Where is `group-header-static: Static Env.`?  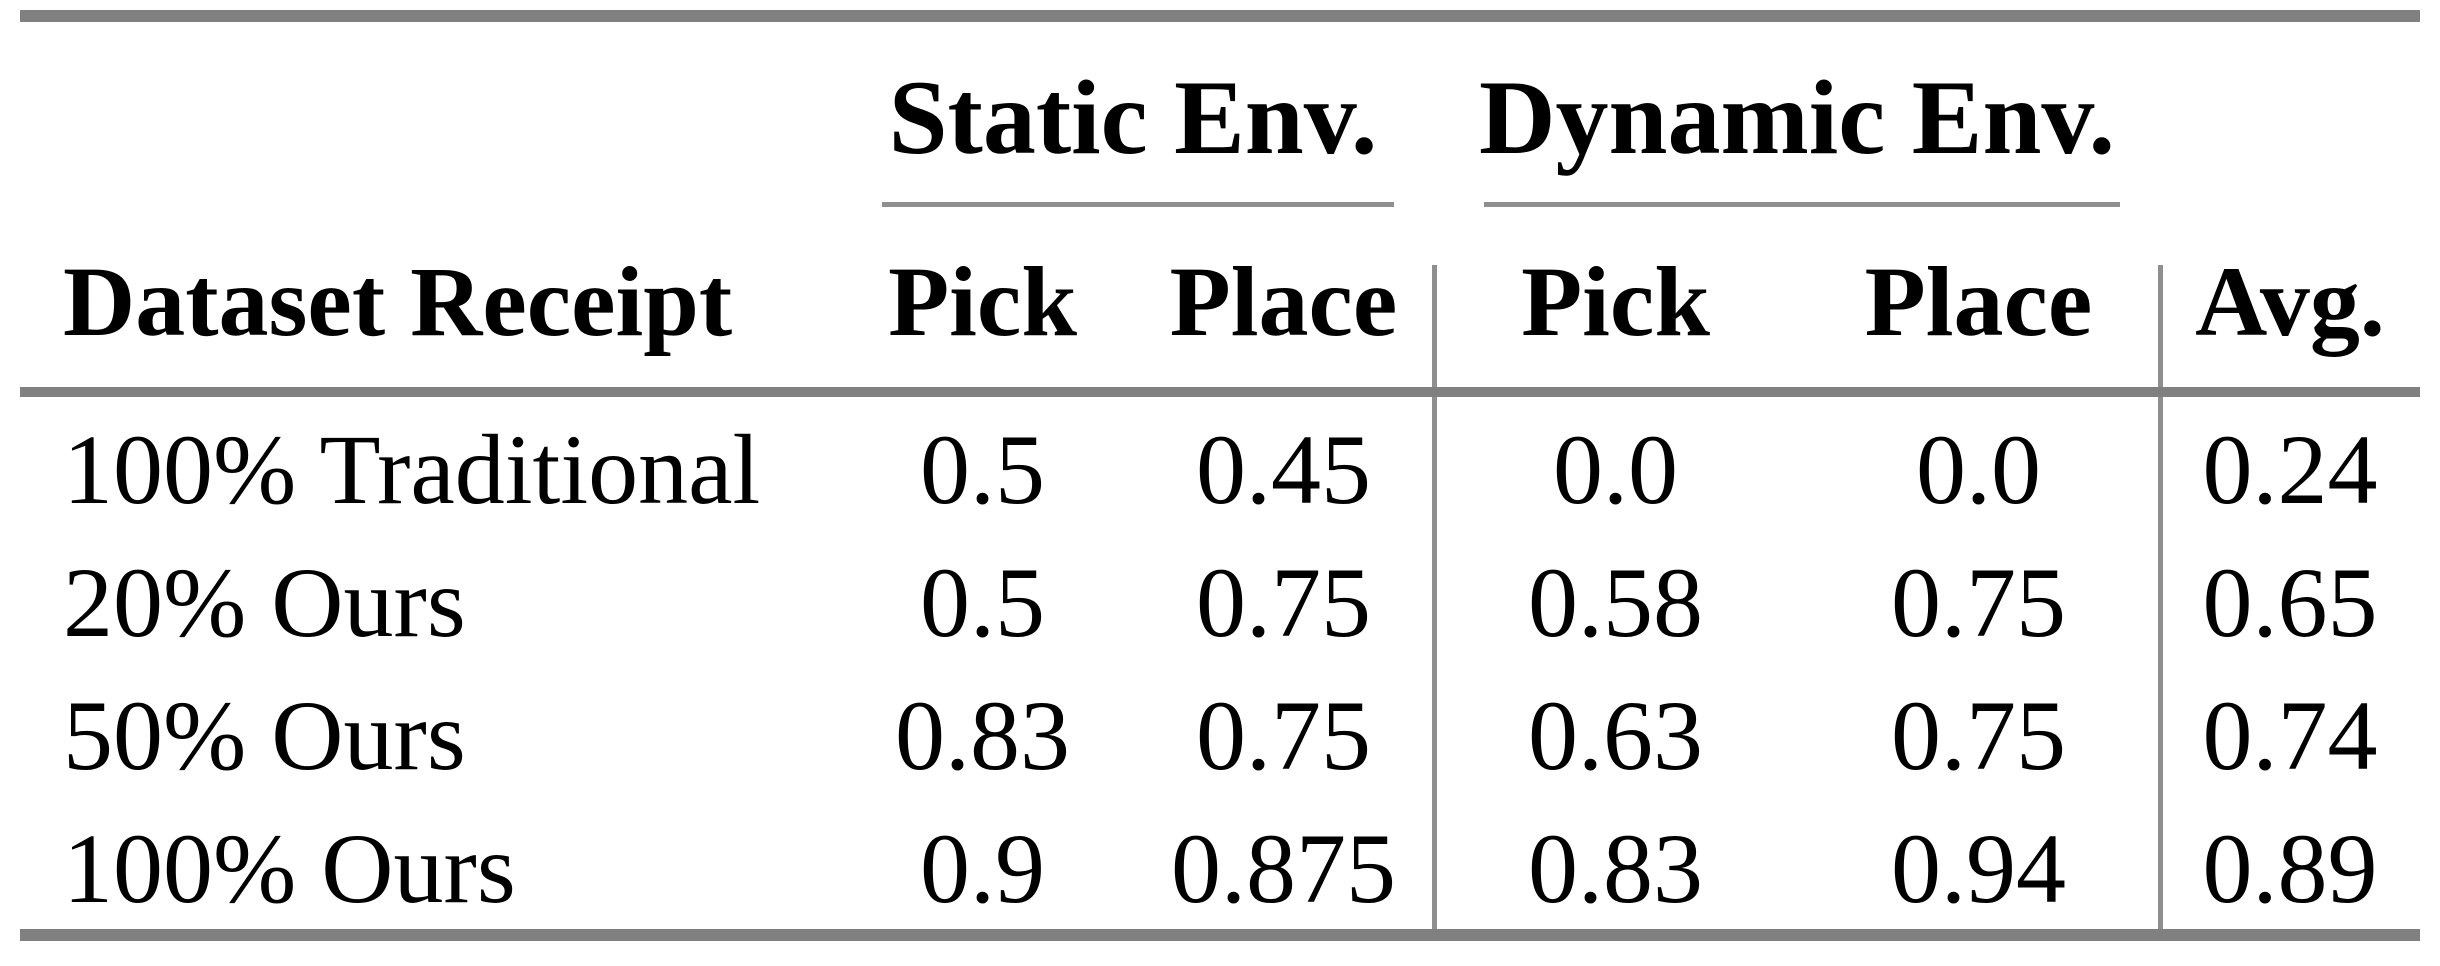 group-header-static: Static Env. is located at coordinates (1133, 114).